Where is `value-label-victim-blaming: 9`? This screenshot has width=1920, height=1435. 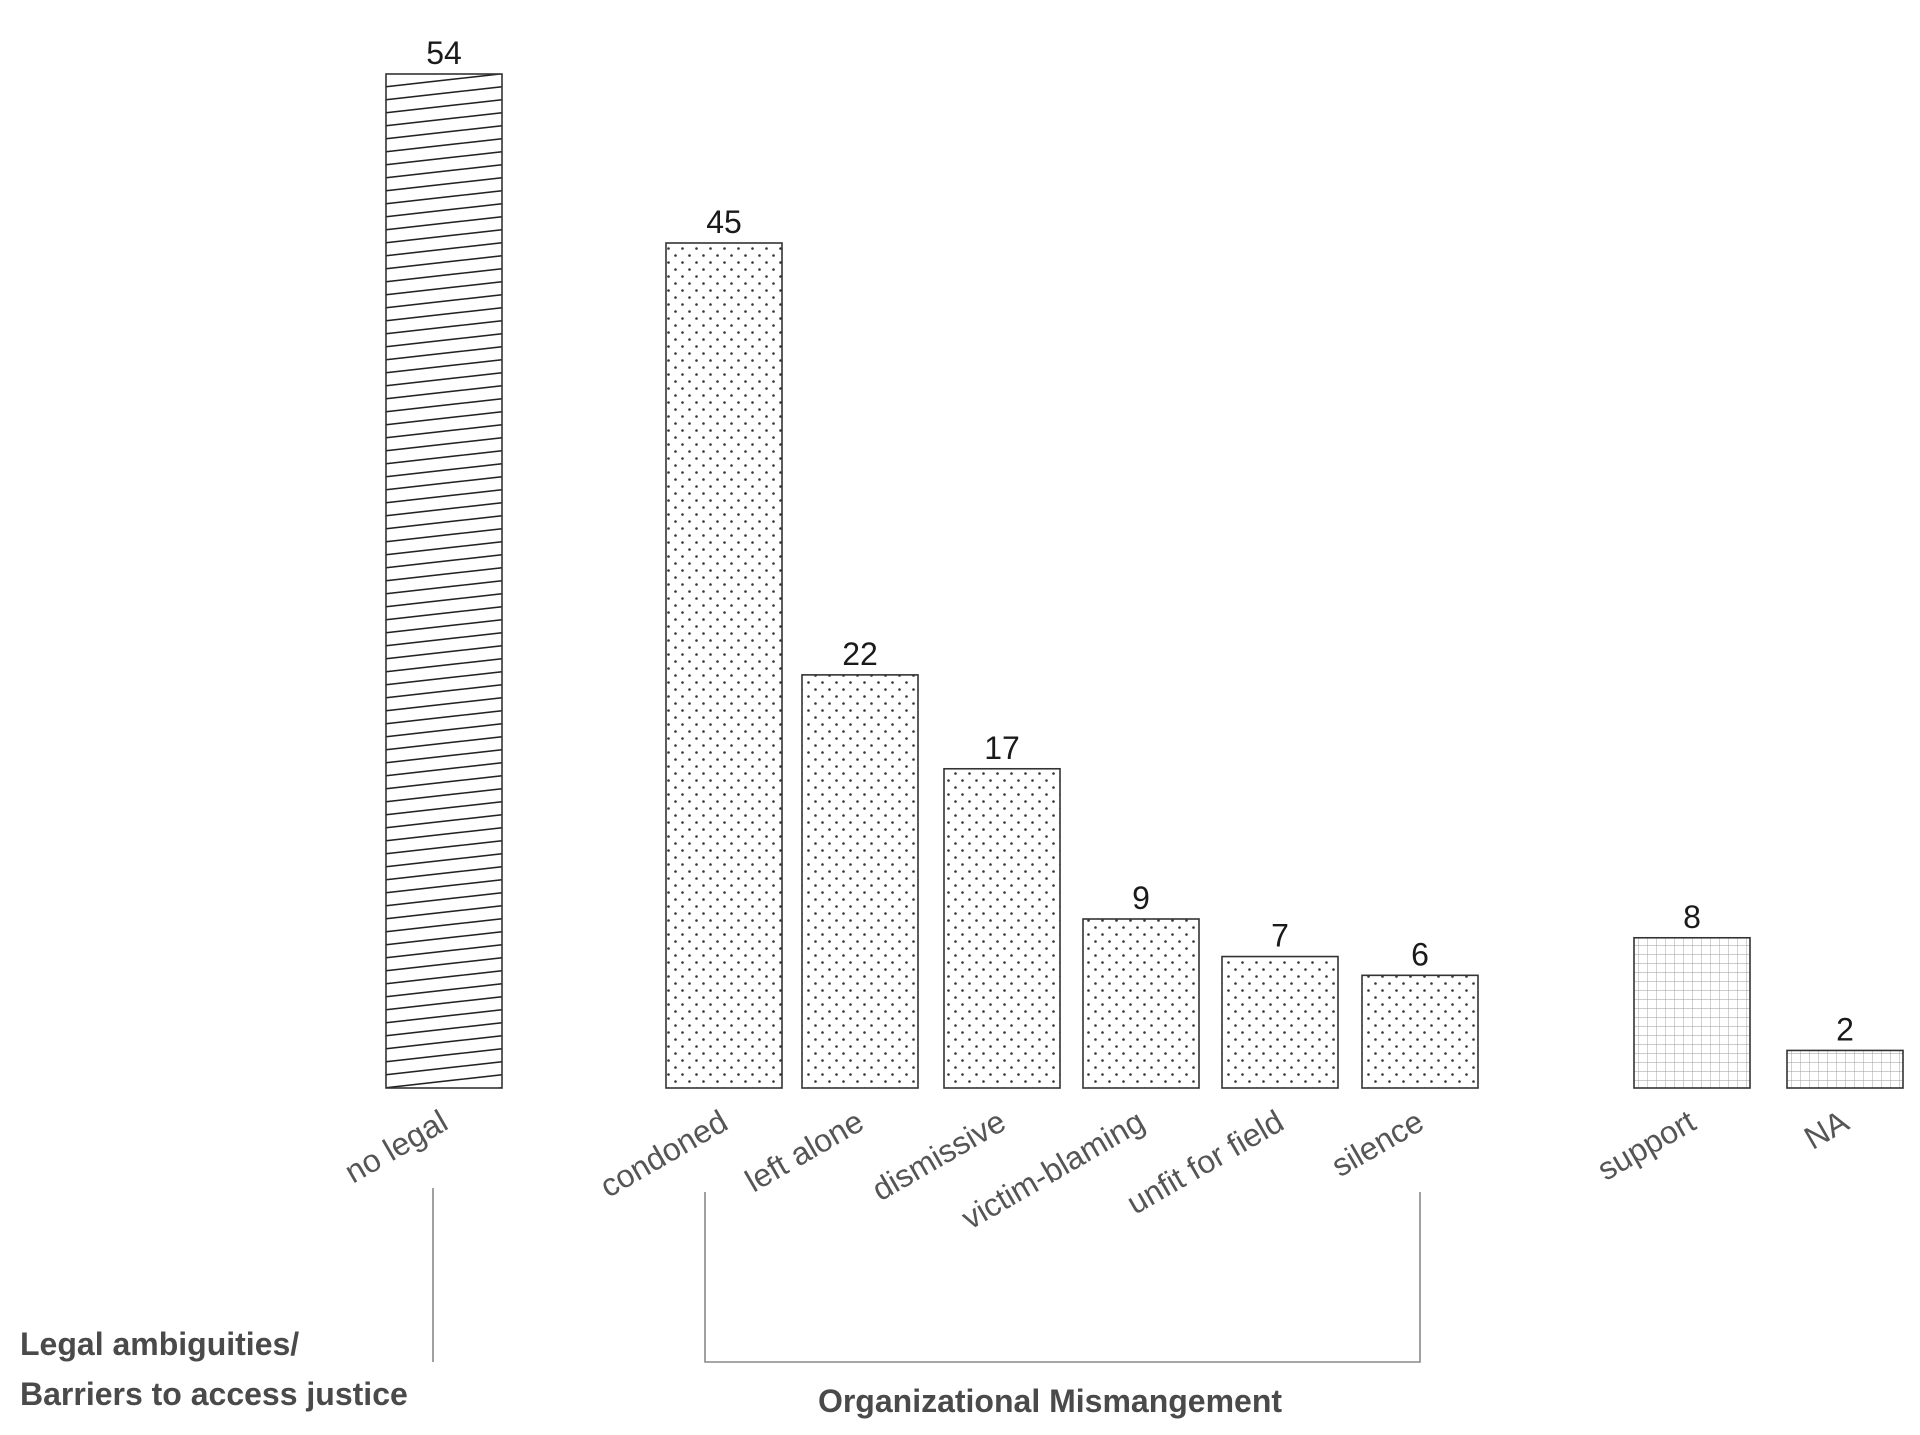
value-label-victim-blaming: 9 is located at coordinates (1141, 898).